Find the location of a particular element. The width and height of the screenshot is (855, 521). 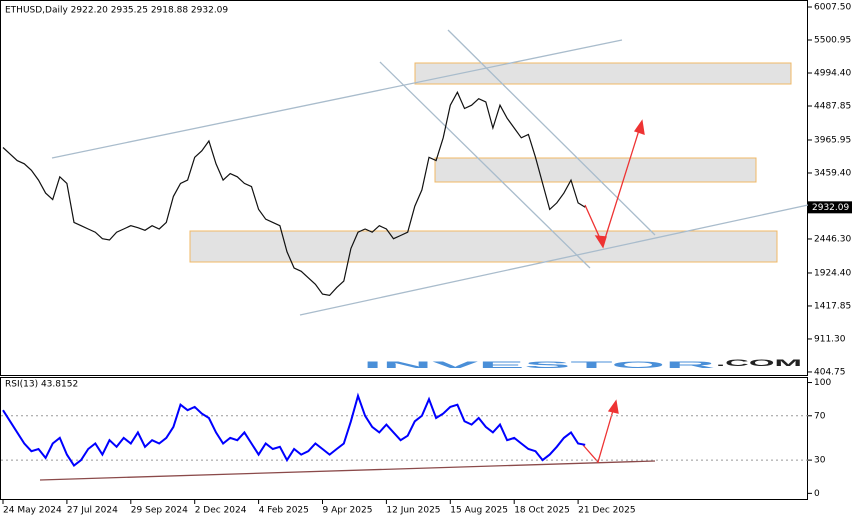

x-tick-label: 9 Apr 2025 is located at coordinates (348, 511).